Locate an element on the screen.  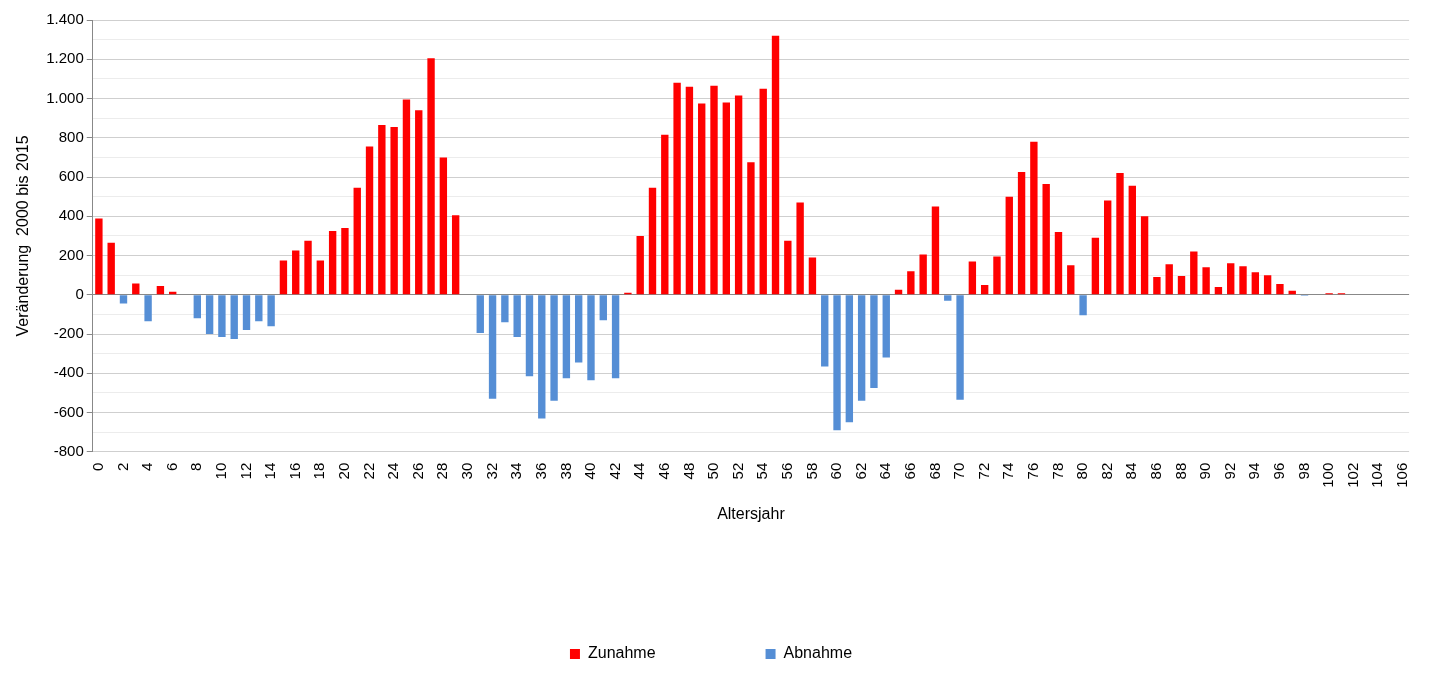
y-tick-label: 800 is located at coordinates (71, 136).